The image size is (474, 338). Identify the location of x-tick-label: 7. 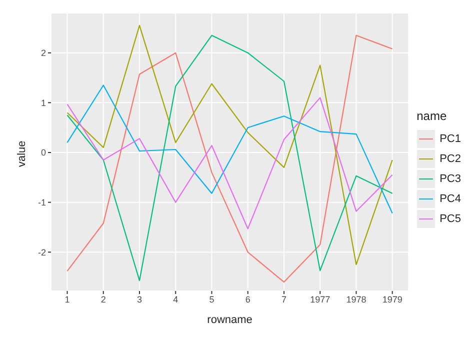
(283, 299).